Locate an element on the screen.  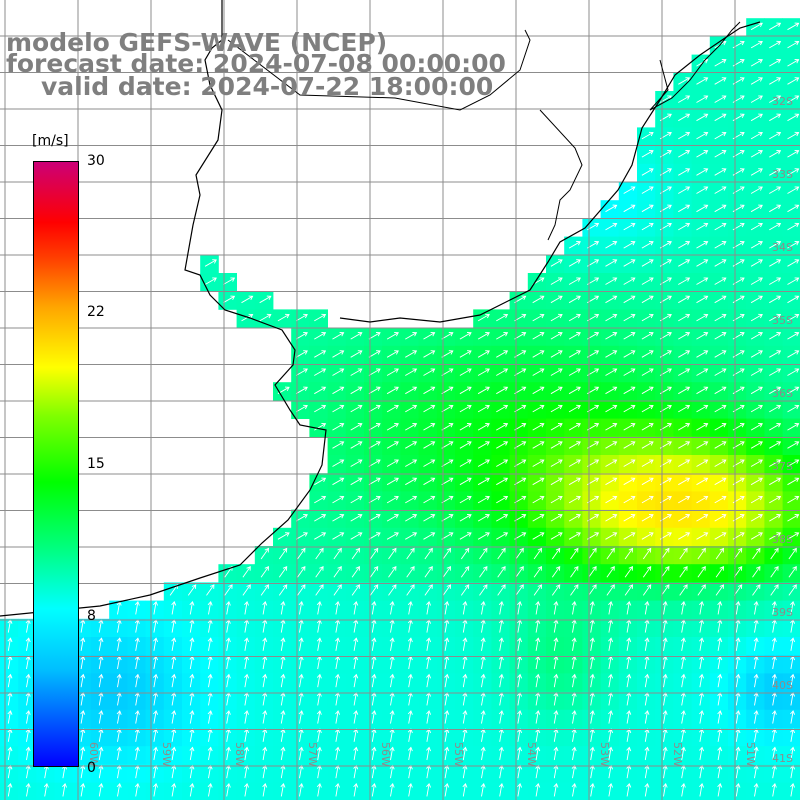
lat-label: 34S is located at coordinates (782, 247).